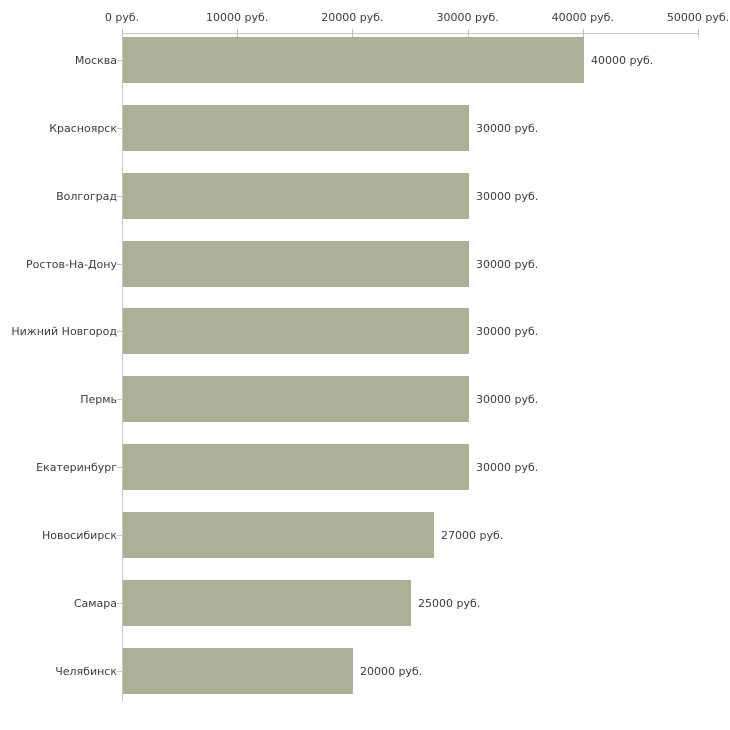 Image resolution: width=730 pixels, height=730 pixels. Describe the element at coordinates (79, 535) in the screenshot. I see `category-label: Новосибирск` at that location.